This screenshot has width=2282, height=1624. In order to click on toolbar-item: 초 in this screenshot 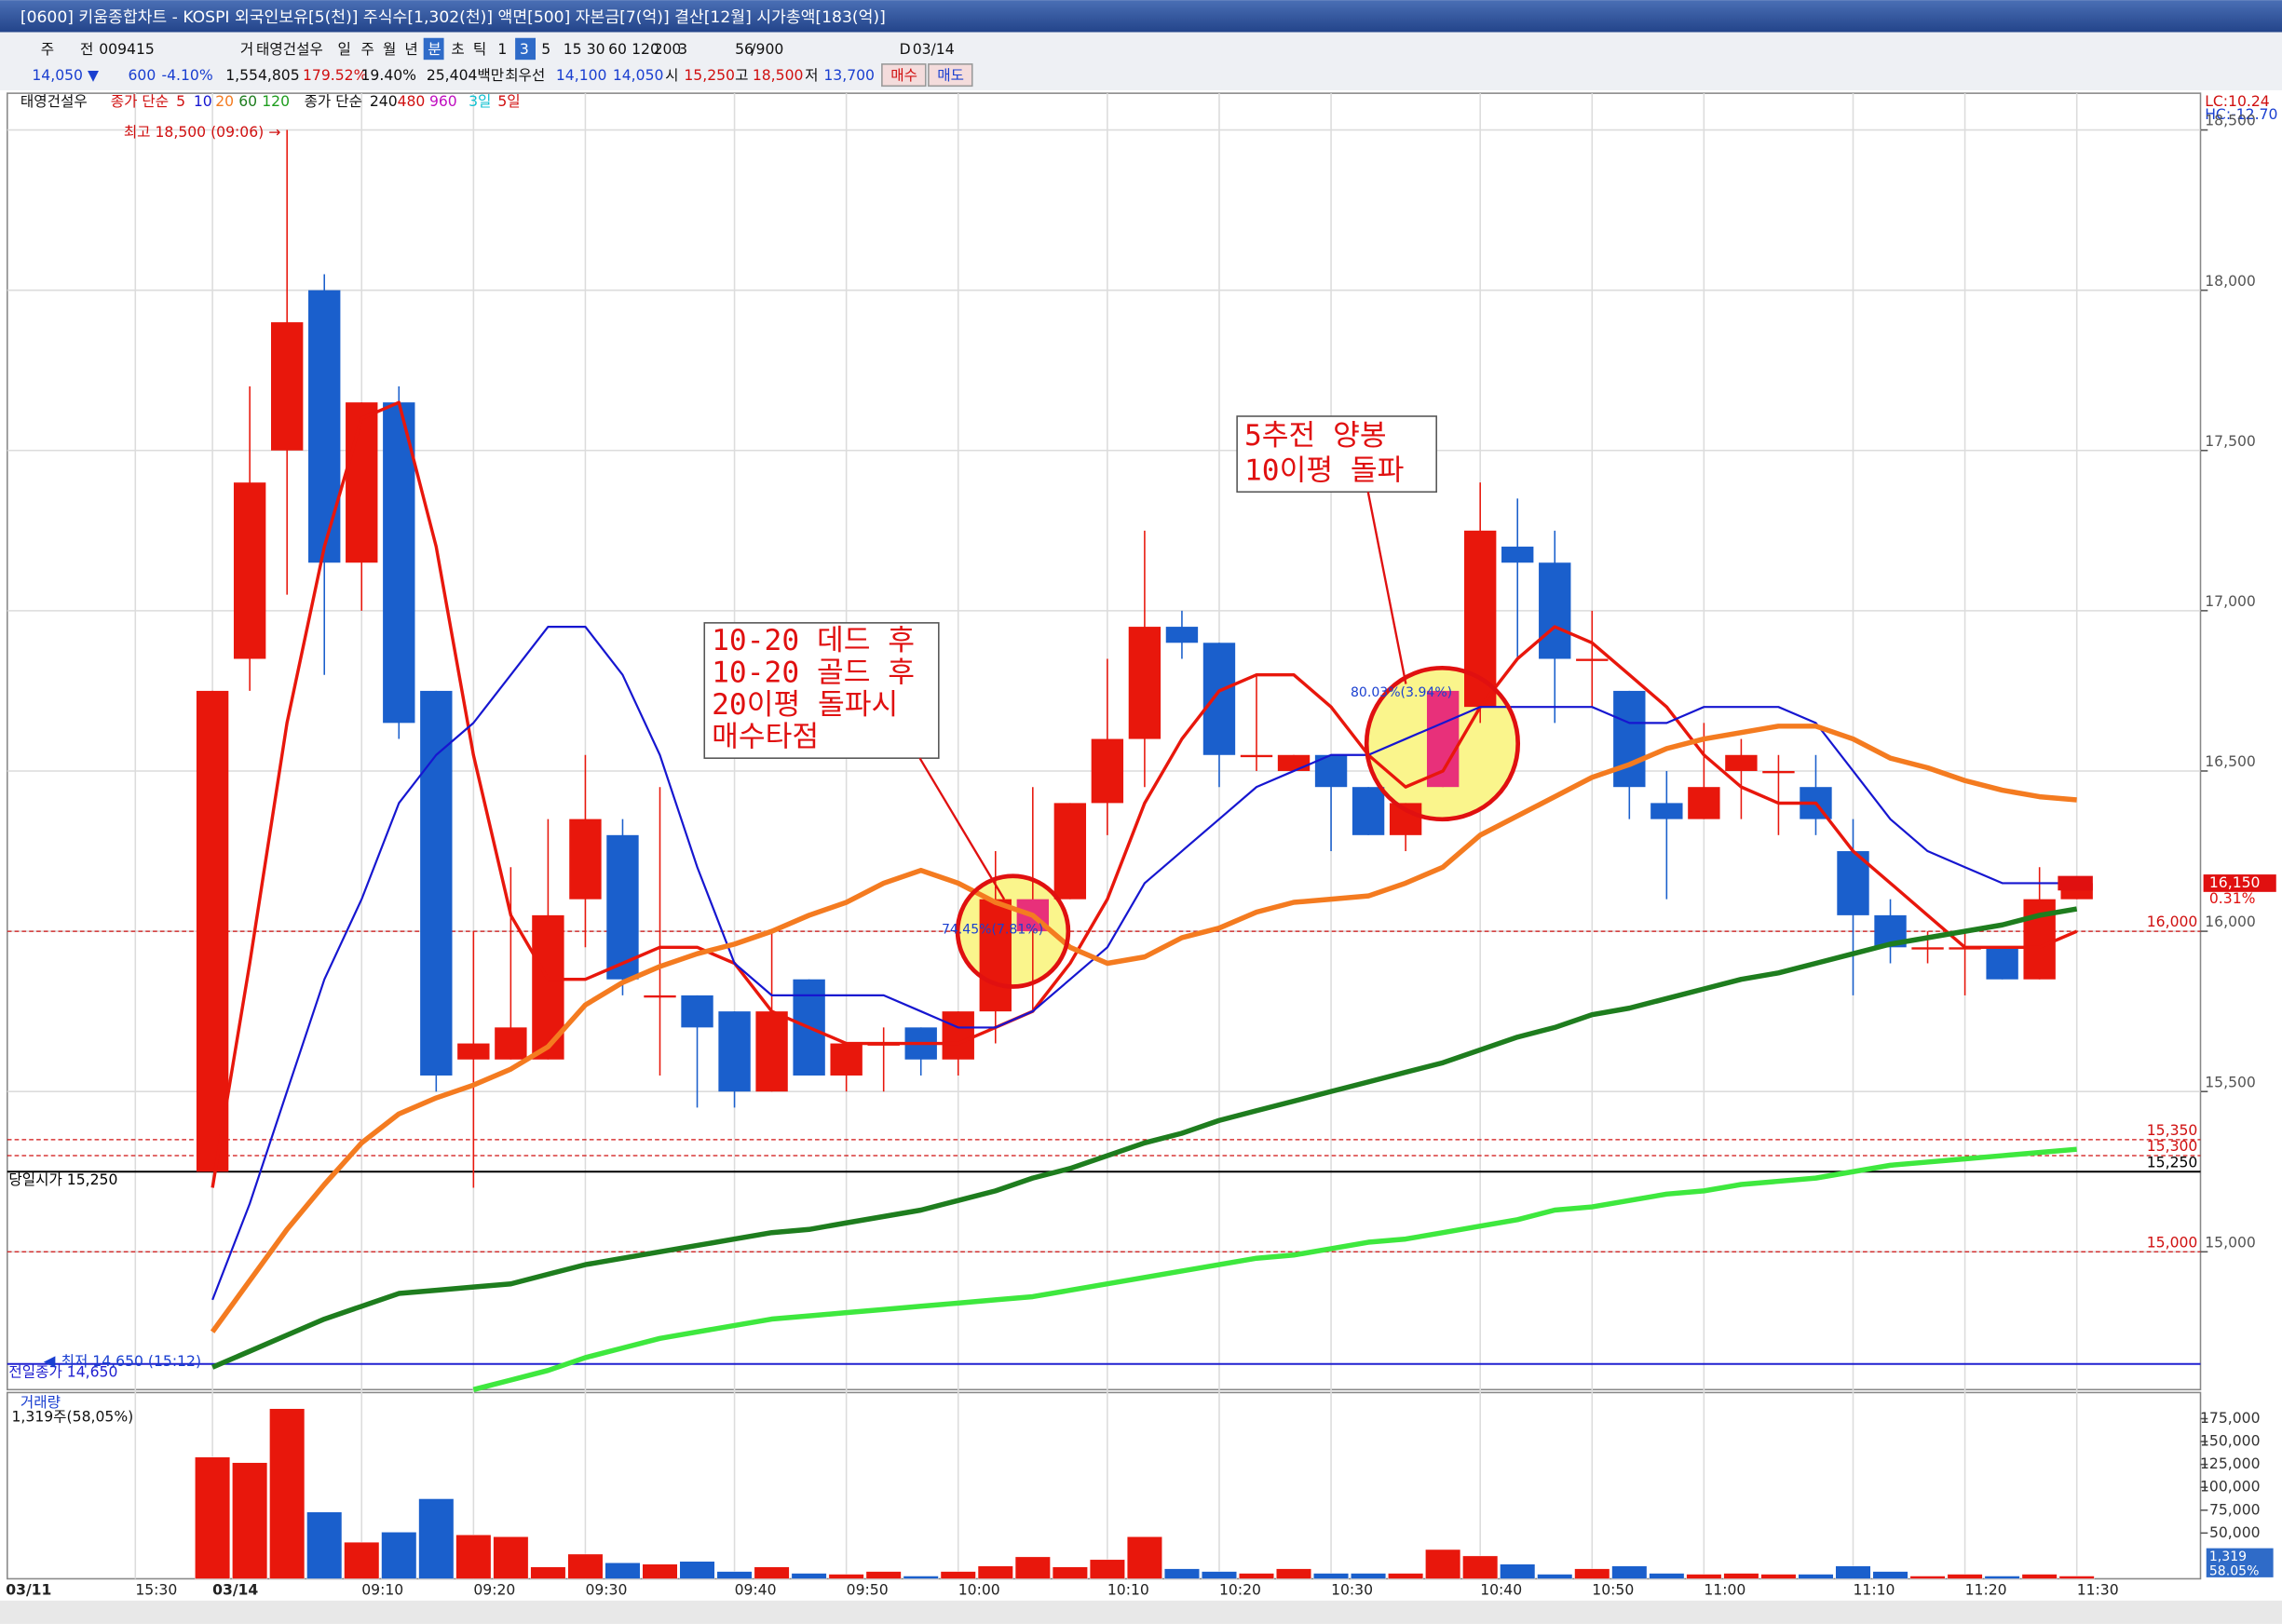, I will do `click(457, 49)`.